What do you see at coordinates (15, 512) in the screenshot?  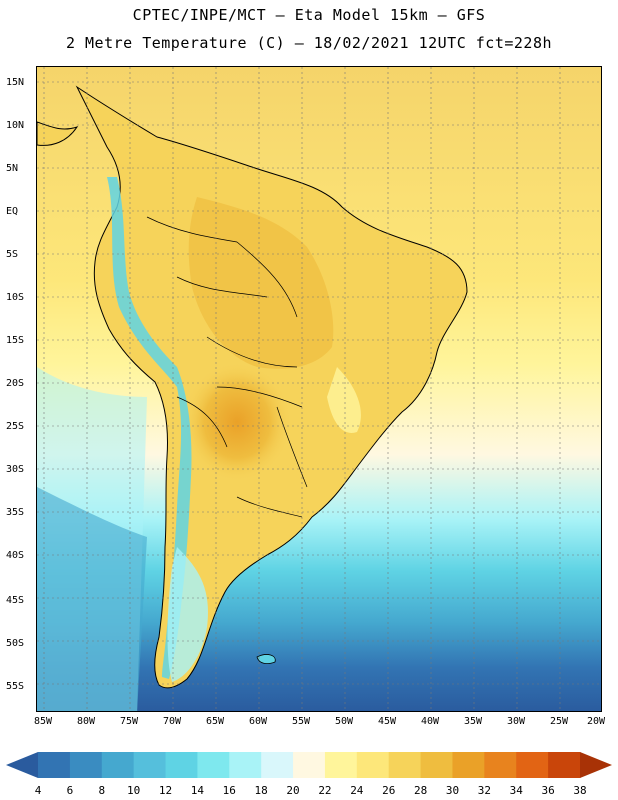 I see `lat-label-35s: 35S` at bounding box center [15, 512].